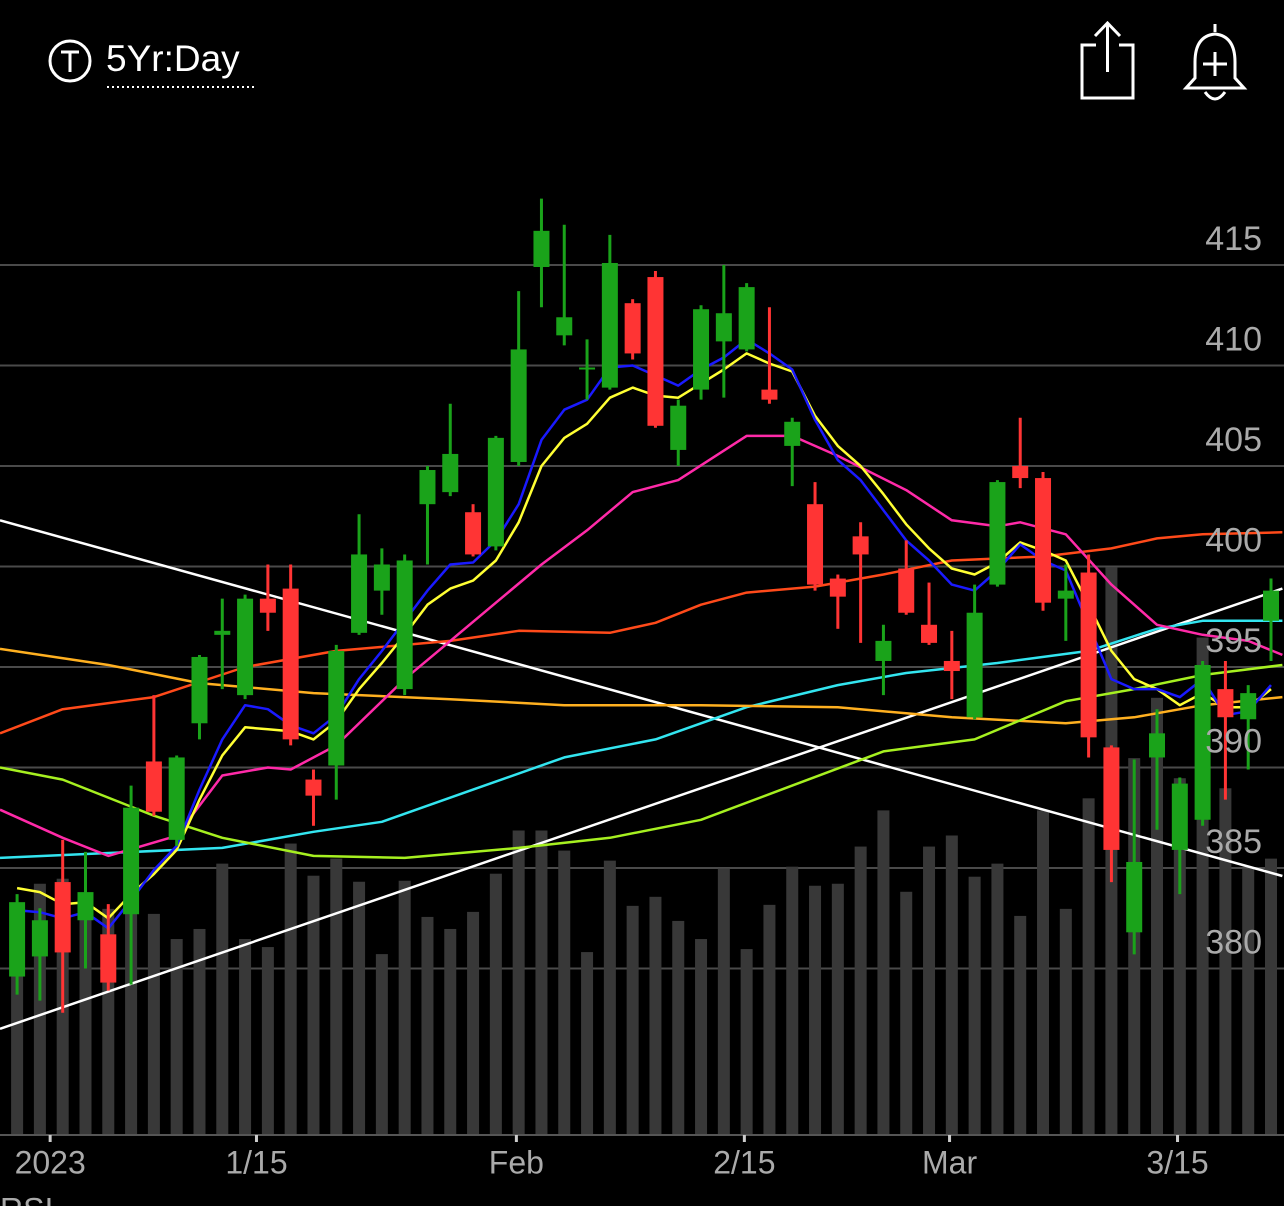  Describe the element at coordinates (256, 1162) in the screenshot. I see `x-tick-label: 1/15` at that location.